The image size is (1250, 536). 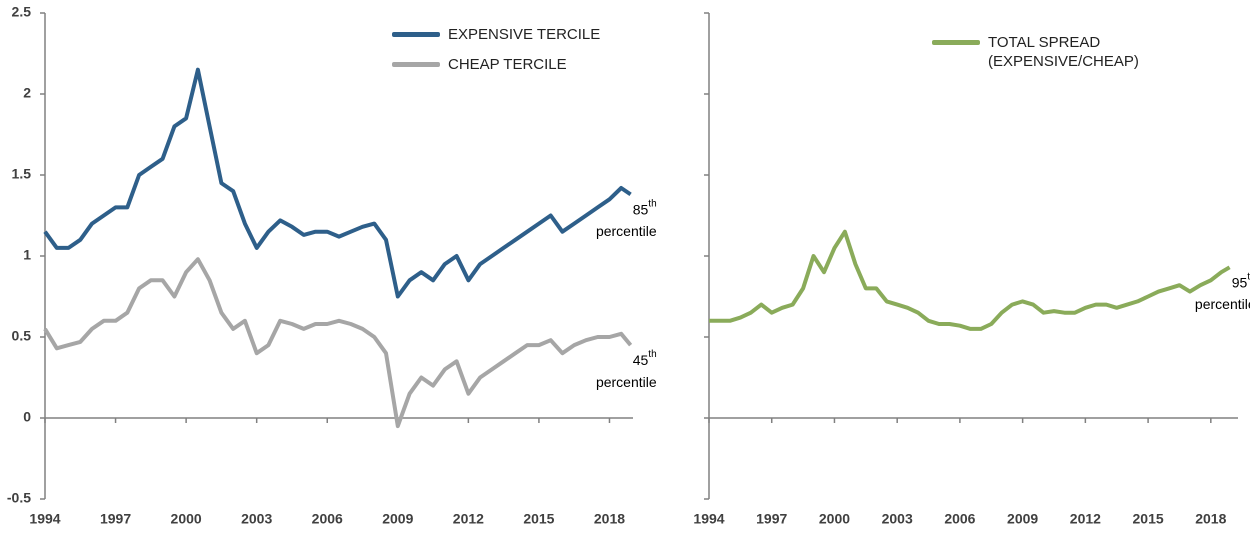 I want to click on annotation-number: 85, so click(x=641, y=209).